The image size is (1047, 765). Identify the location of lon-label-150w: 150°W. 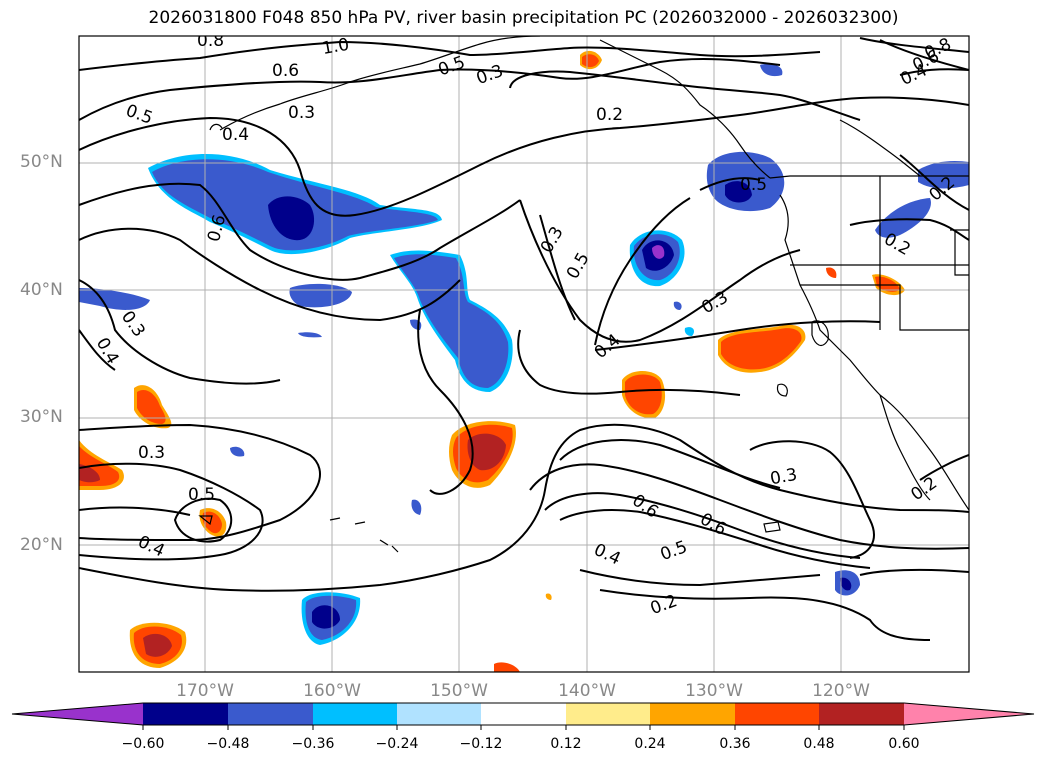
(459, 691).